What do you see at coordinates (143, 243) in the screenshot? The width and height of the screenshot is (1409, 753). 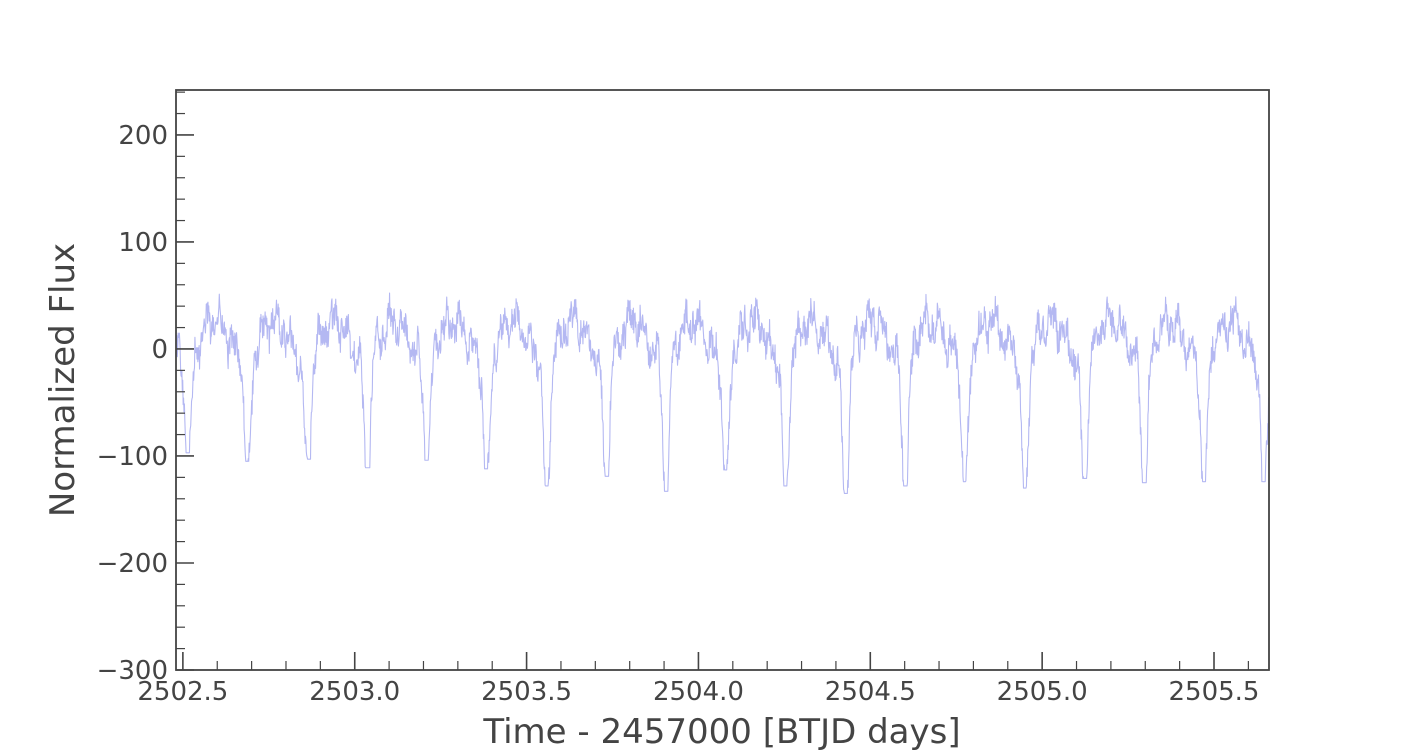 I see `y-tick-label: 100` at bounding box center [143, 243].